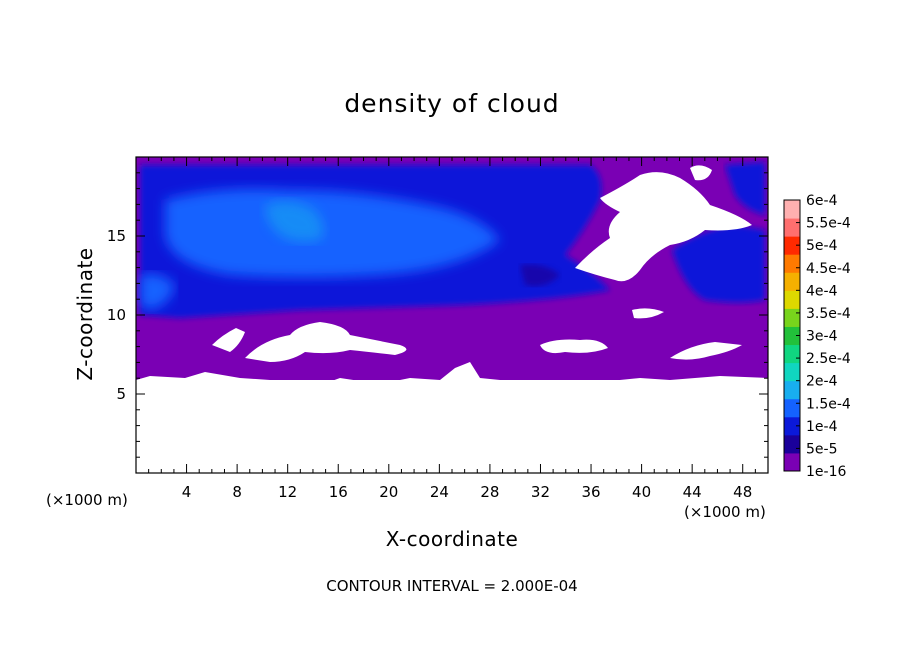  I want to click on x-tick-label: 40, so click(641, 492).